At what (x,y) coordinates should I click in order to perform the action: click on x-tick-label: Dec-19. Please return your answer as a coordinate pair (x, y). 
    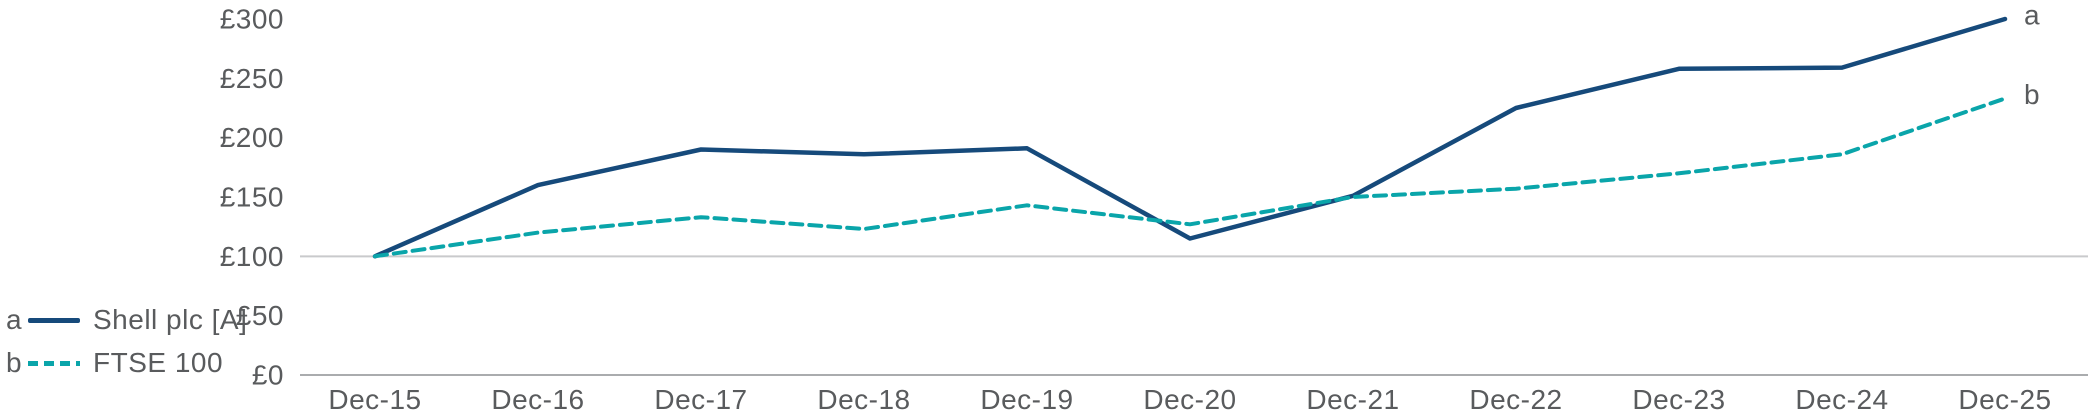
    Looking at the image, I should click on (1026, 399).